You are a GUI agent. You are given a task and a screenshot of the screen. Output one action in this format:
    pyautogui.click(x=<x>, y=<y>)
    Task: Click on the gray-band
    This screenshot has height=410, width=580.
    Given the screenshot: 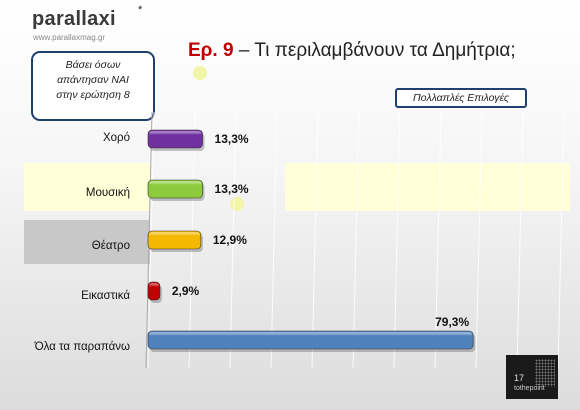 What is the action you would take?
    pyautogui.click(x=87, y=242)
    